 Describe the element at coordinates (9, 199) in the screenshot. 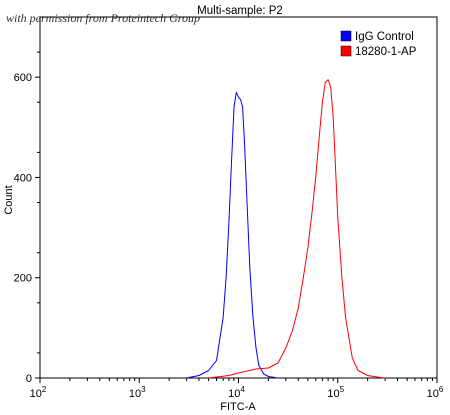

I see `y-axis-label: Count` at that location.